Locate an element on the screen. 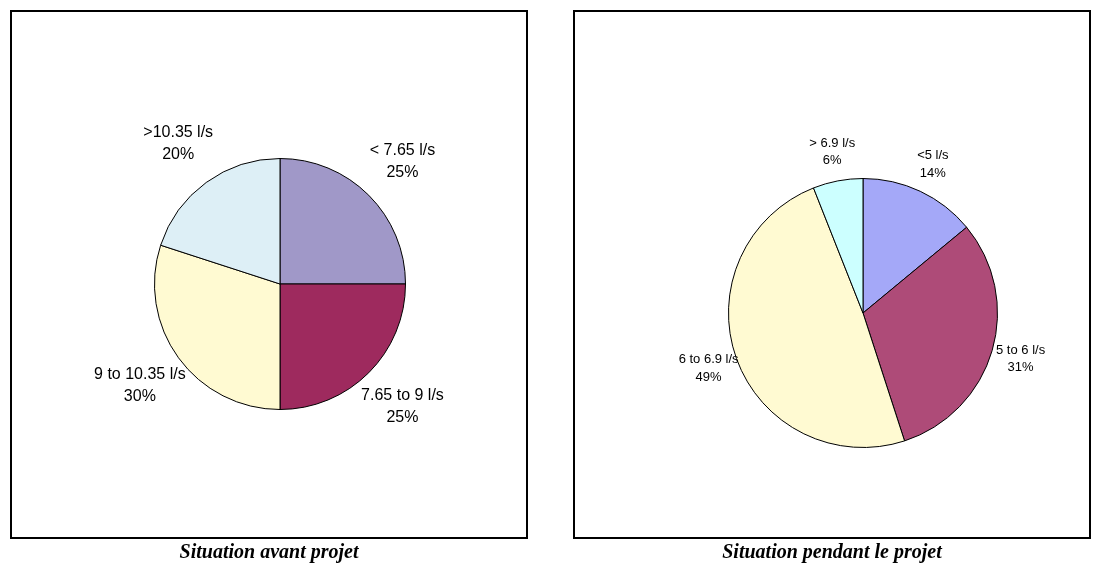  data-label: 31% is located at coordinates (1021, 367).